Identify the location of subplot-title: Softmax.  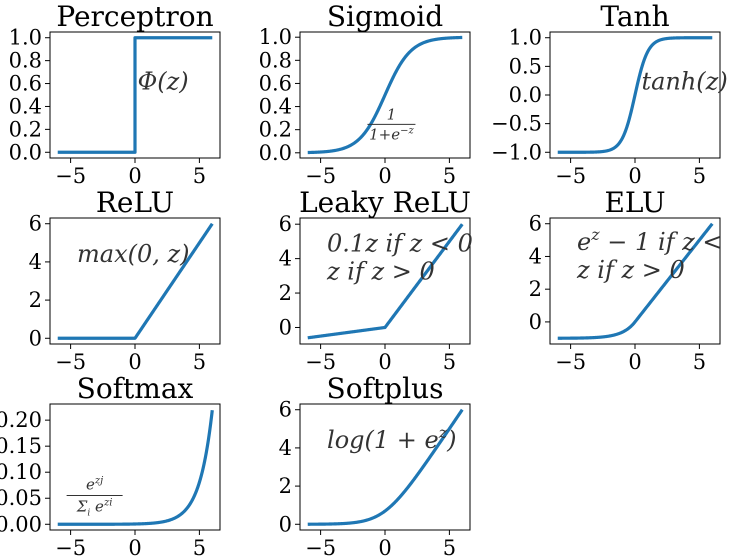
(135, 388).